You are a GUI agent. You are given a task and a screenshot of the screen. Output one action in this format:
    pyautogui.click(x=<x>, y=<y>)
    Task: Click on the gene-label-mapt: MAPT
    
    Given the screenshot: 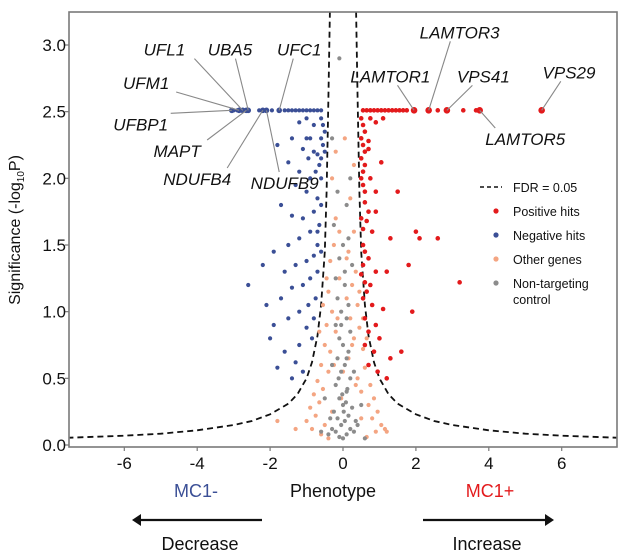 What is the action you would take?
    pyautogui.click(x=178, y=151)
    